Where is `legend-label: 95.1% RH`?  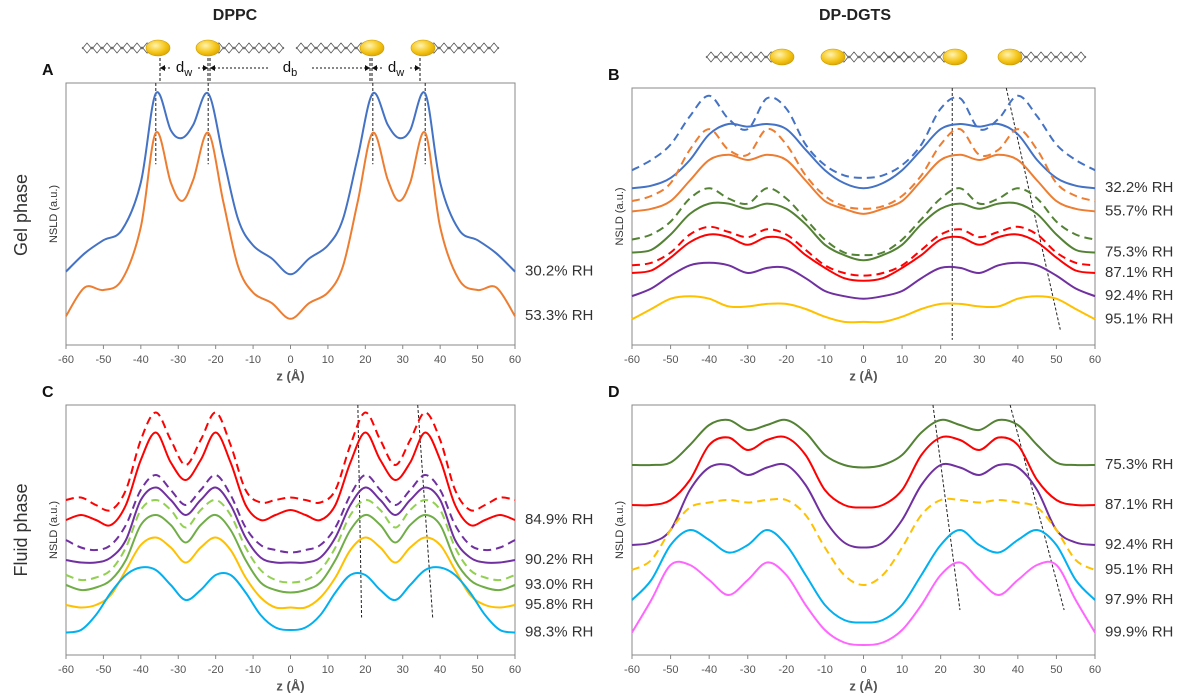 legend-label: 95.1% RH is located at coordinates (1139, 569).